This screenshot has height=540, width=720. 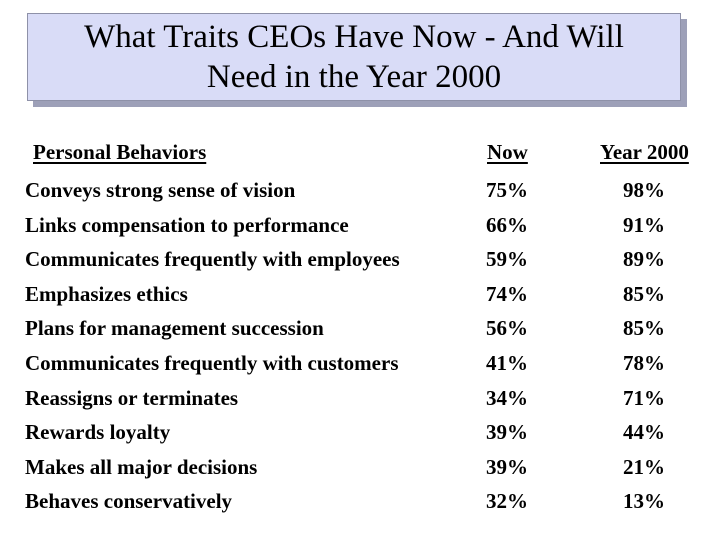 I want to click on column-header-now: Now, so click(x=507, y=152).